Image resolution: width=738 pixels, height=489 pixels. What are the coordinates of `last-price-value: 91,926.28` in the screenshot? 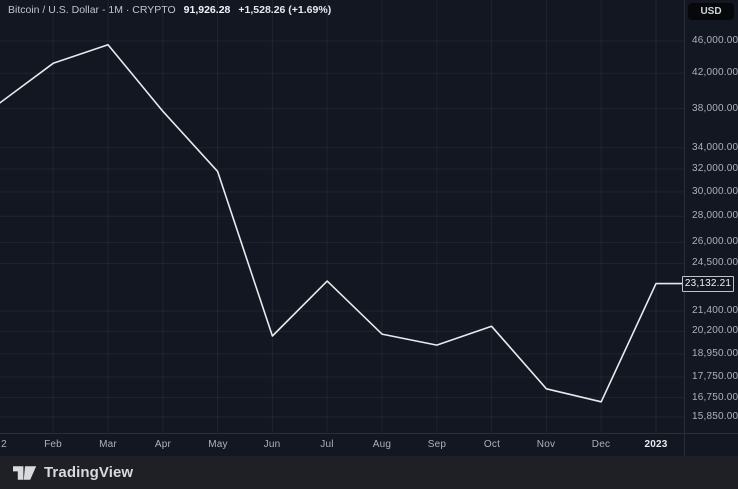 It's located at (207, 10).